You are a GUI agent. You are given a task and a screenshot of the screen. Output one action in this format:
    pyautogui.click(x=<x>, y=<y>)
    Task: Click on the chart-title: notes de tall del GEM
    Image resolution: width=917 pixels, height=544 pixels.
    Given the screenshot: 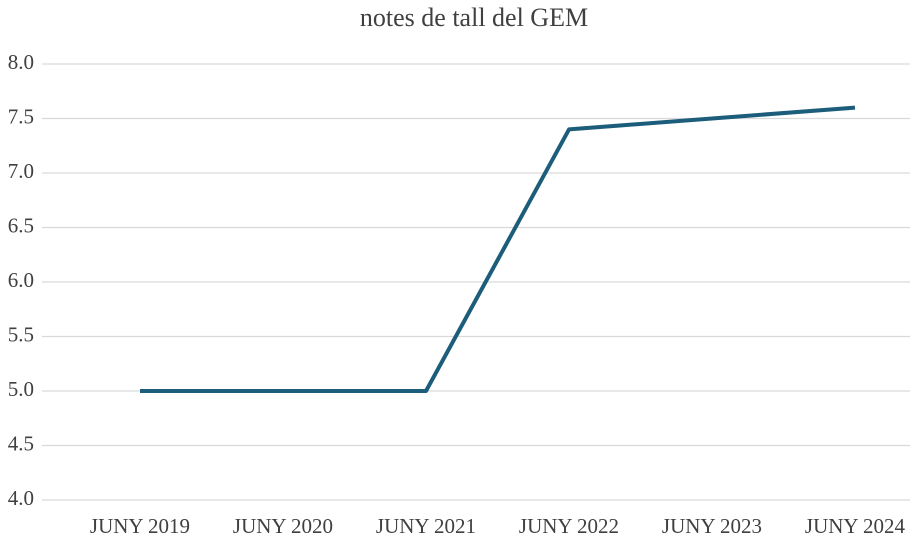 What is the action you would take?
    pyautogui.click(x=474, y=17)
    